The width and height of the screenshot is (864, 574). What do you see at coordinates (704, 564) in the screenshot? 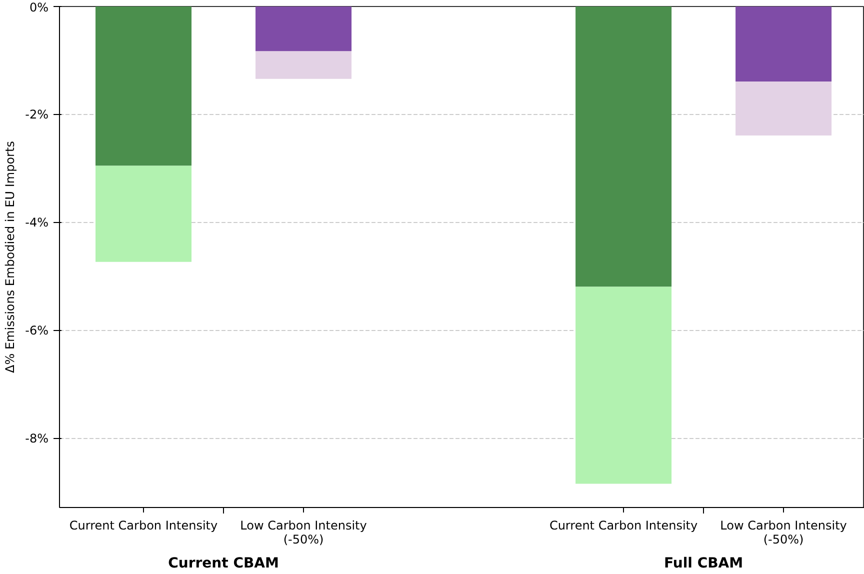
I see `text: Full CBAM` at bounding box center [704, 564].